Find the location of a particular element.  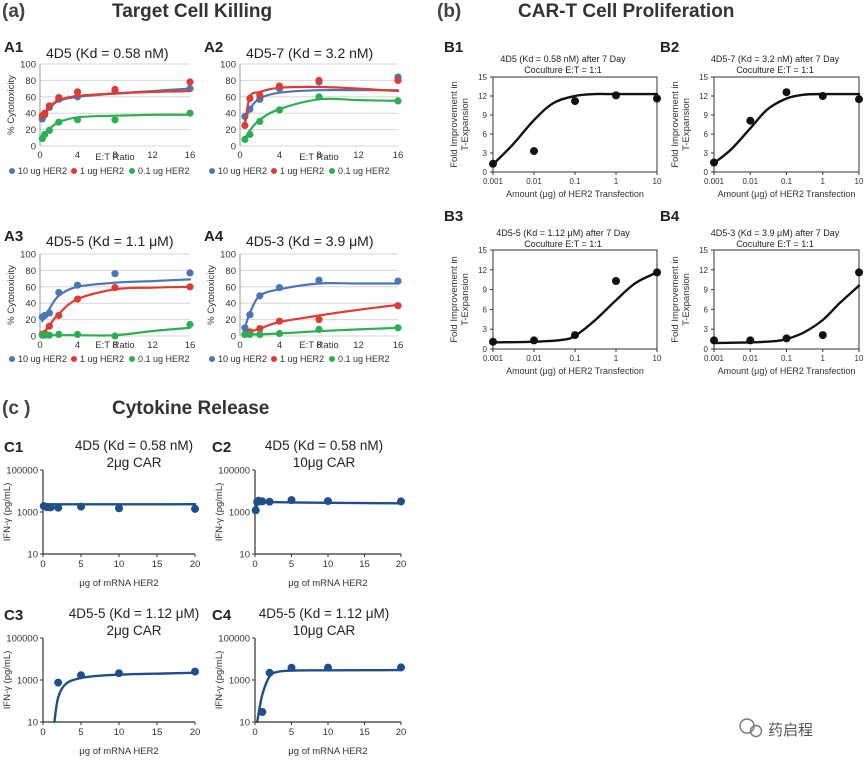

y-tick-a4: 80 is located at coordinates (230, 271).